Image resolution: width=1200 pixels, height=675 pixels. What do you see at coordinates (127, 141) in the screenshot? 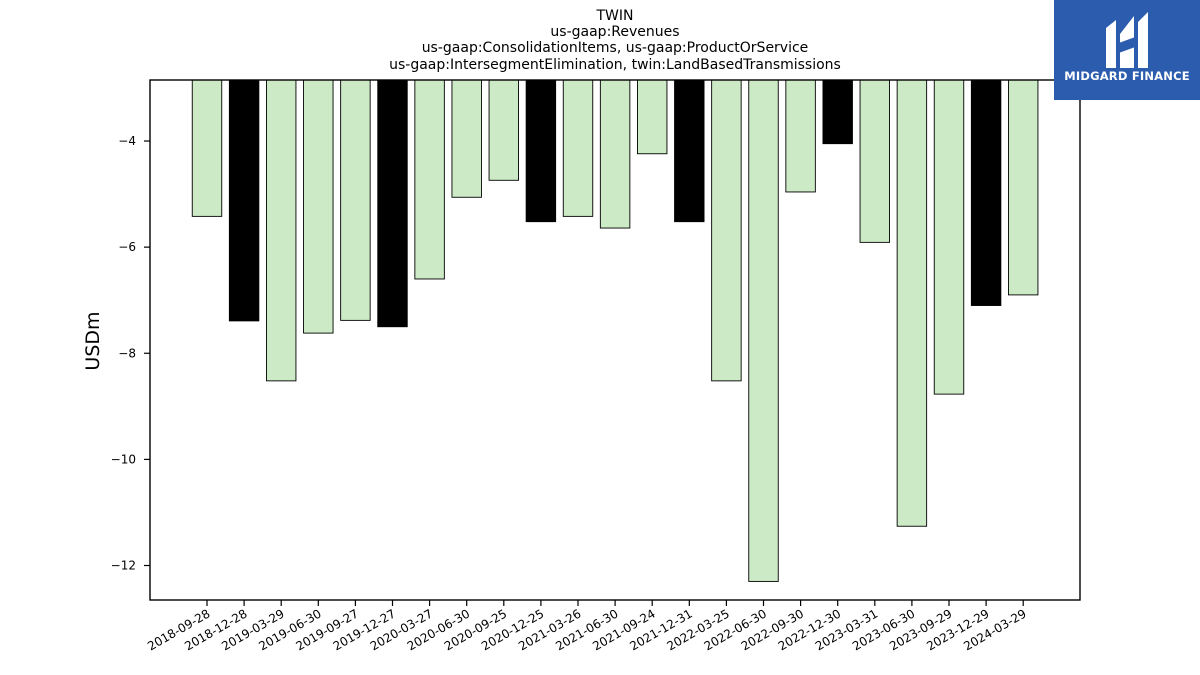
I see `y-tick-label: −4` at bounding box center [127, 141].